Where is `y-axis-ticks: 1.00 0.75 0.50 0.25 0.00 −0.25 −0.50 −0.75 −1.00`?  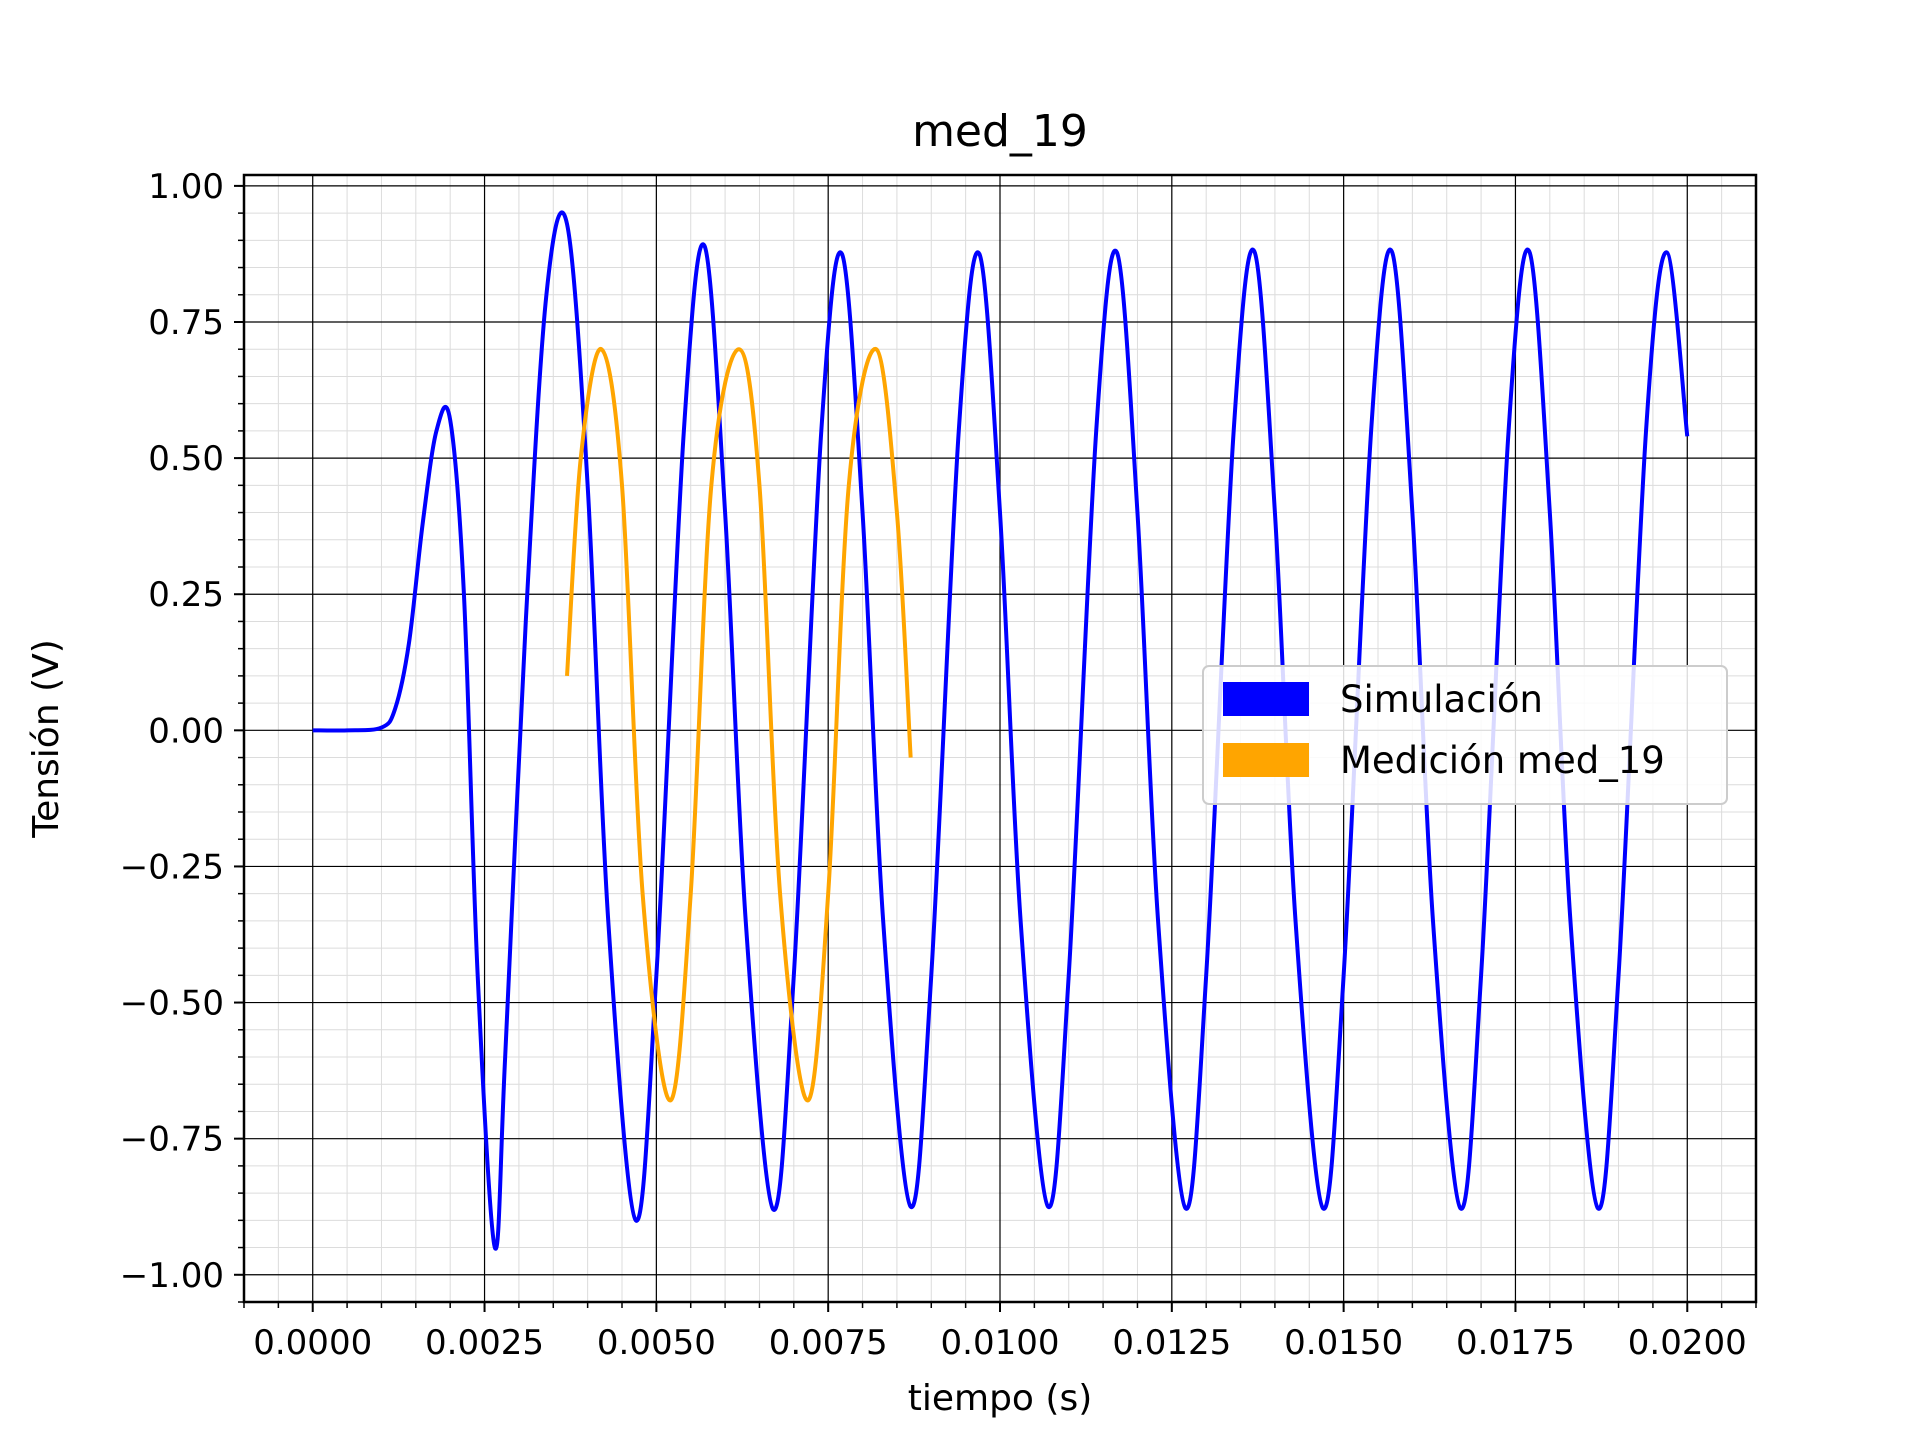
y-axis-ticks: 1.00 0.75 0.50 0.25 0.00 −0.25 −0.50 −0.75 −1.00 is located at coordinates (182, 731).